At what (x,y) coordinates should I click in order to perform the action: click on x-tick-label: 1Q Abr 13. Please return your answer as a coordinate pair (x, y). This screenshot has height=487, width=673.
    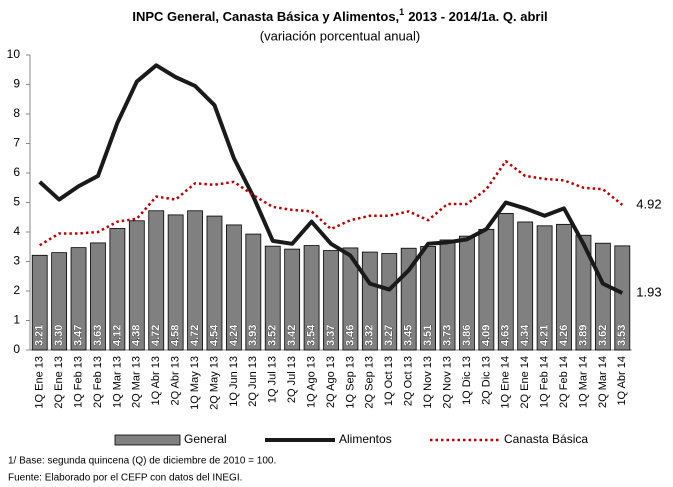
    Looking at the image, I should click on (156, 381).